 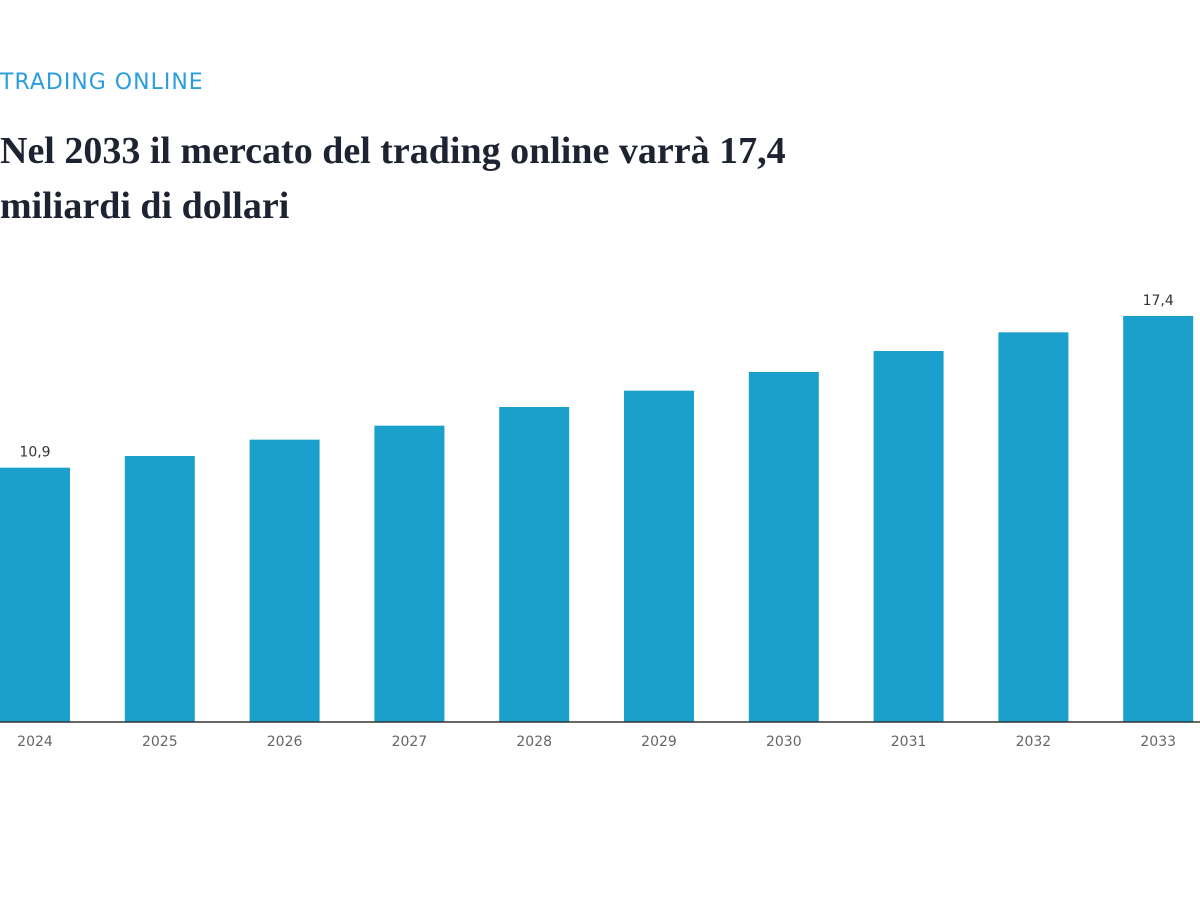 What do you see at coordinates (659, 742) in the screenshot?
I see `x-tick-label: 2029` at bounding box center [659, 742].